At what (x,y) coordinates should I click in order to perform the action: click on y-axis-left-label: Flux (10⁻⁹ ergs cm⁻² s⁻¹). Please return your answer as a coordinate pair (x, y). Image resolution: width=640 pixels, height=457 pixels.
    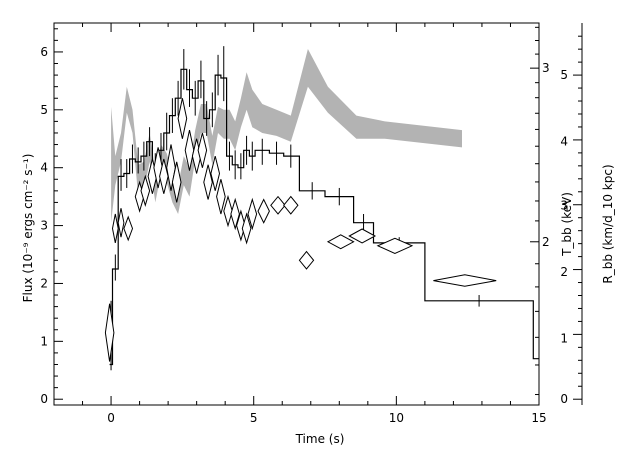
    Looking at the image, I should click on (28, 228).